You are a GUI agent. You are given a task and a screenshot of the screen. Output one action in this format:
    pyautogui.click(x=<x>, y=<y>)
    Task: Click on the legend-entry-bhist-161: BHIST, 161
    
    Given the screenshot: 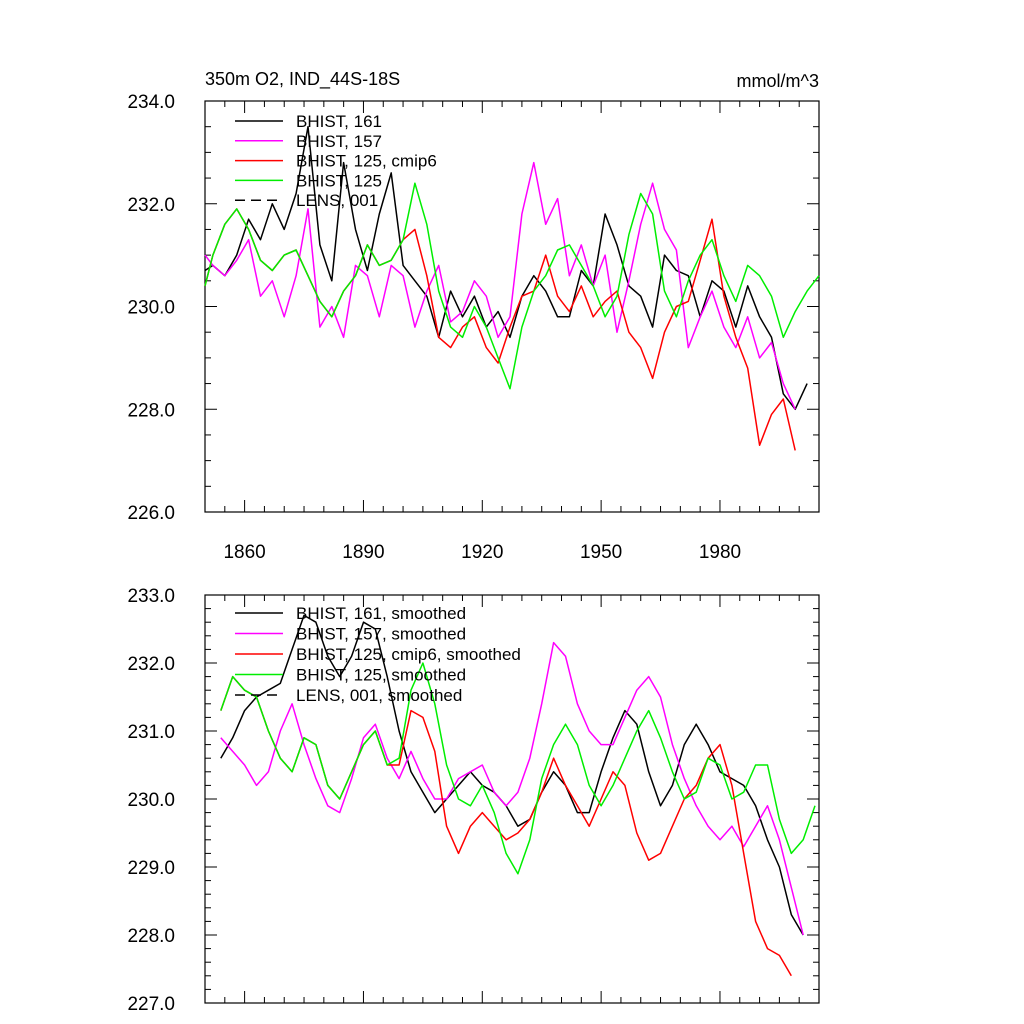 What is the action you would take?
    pyautogui.click(x=339, y=121)
    